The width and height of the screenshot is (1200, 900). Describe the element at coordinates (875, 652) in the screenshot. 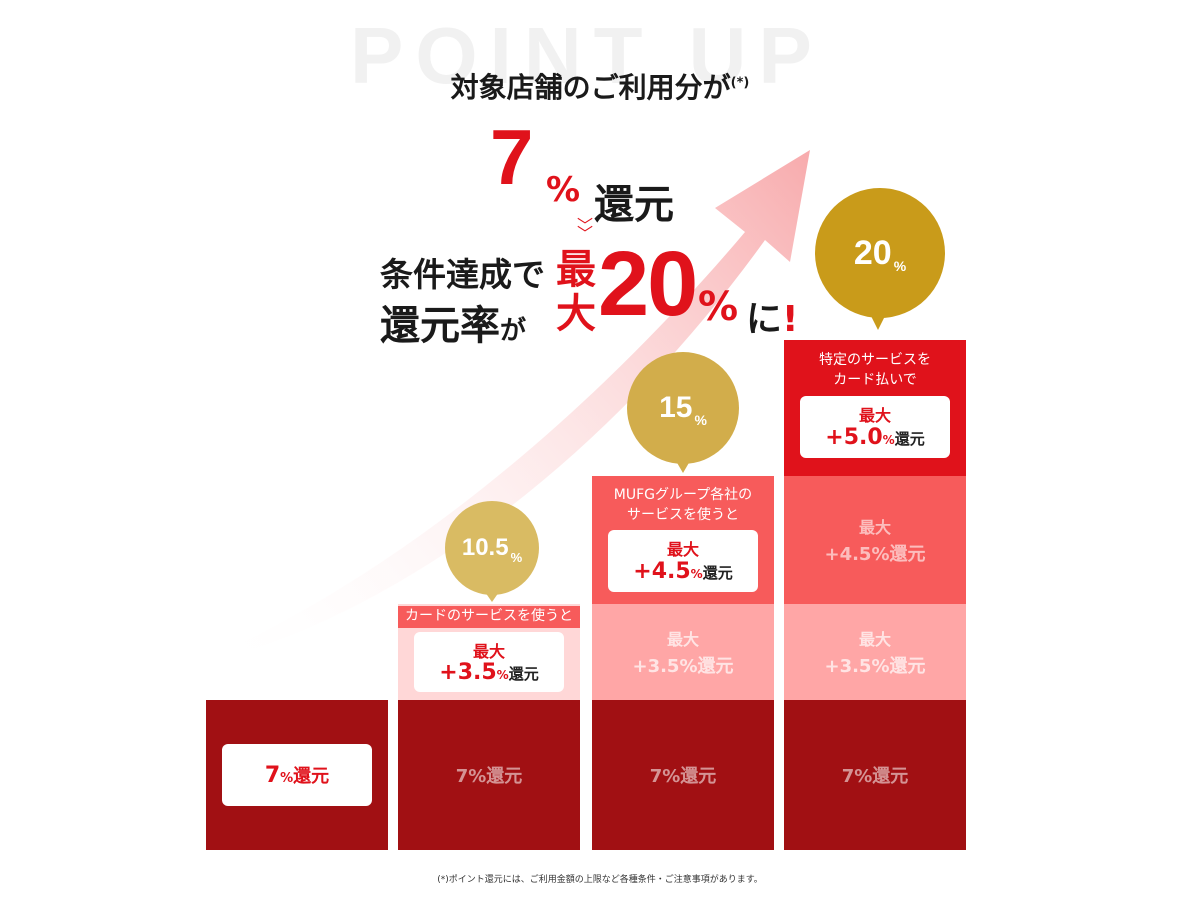

I see `step4-lower-block` at that location.